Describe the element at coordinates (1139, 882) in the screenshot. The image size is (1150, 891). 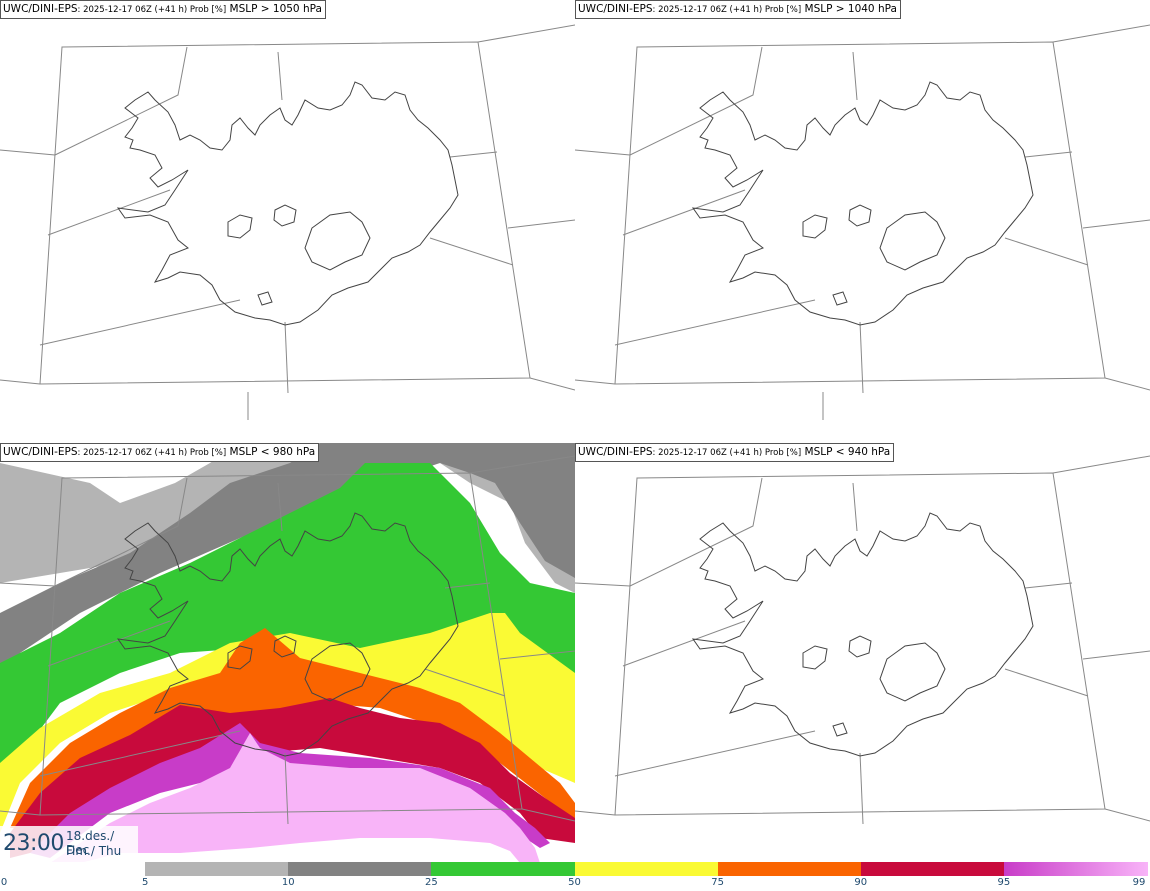
I see `legend-tick-label: 99` at that location.